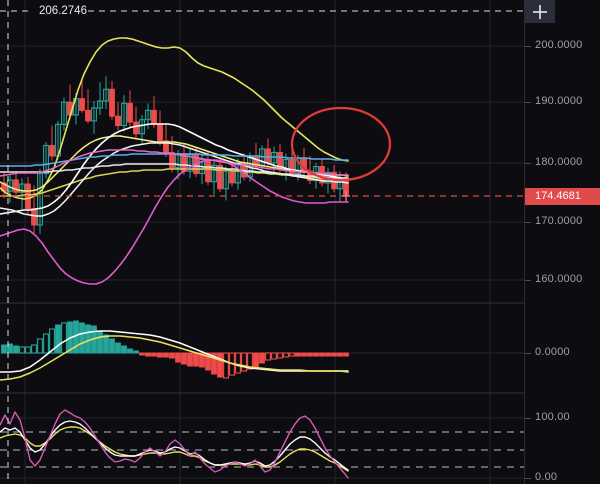  I want to click on macd-axis-label: 0.0000, so click(552, 352).